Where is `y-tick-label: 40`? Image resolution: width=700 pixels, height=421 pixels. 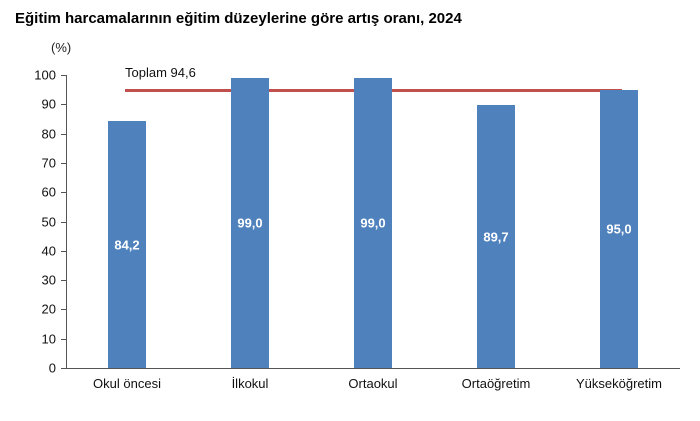
y-tick-label: 40 is located at coordinates (48, 251).